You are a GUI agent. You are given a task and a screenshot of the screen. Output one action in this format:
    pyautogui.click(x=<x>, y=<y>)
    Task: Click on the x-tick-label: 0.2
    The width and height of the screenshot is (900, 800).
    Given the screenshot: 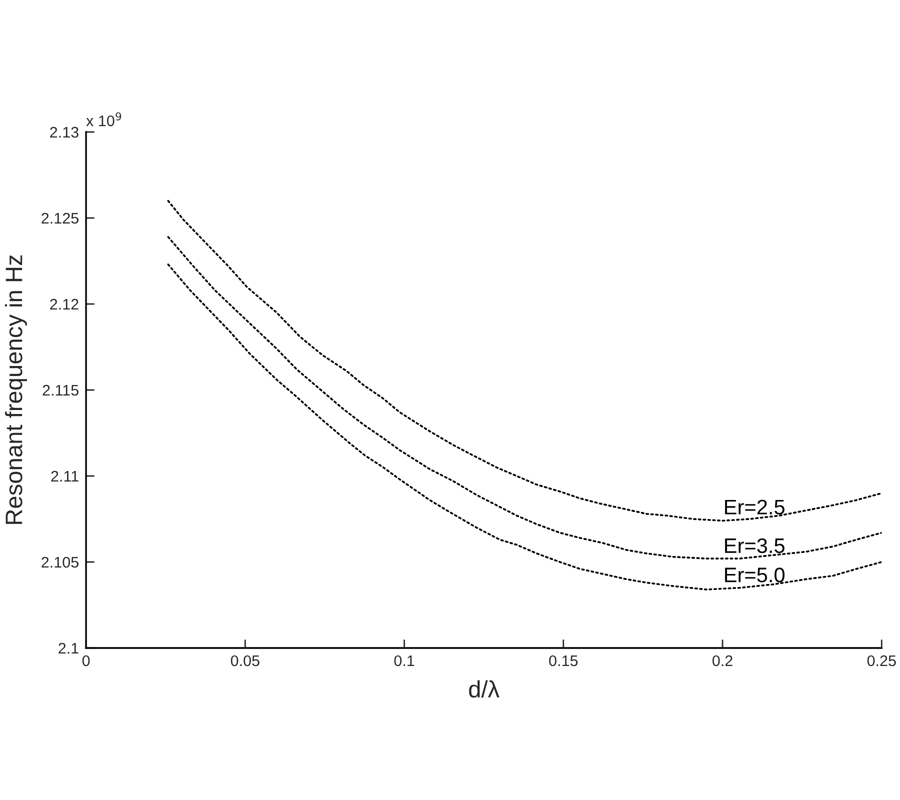 What is the action you would take?
    pyautogui.click(x=722, y=660)
    